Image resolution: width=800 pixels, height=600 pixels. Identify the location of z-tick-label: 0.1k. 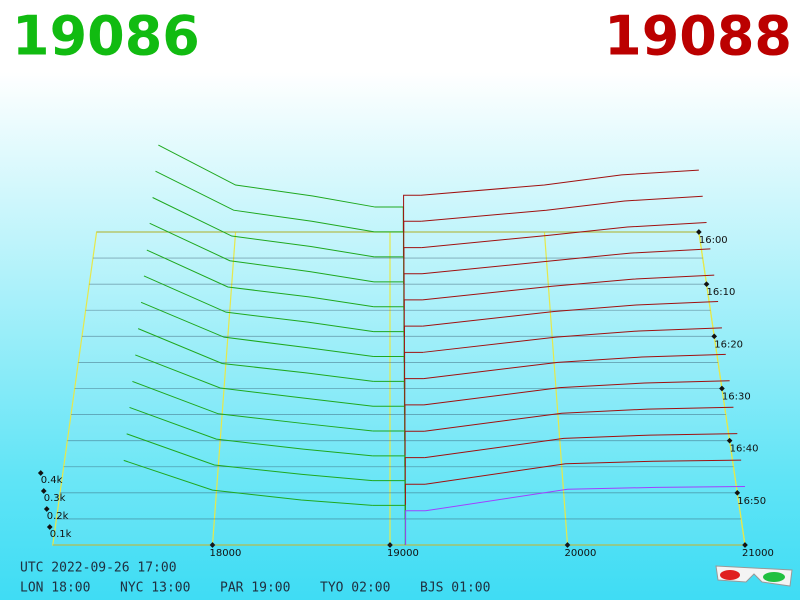
(61, 534).